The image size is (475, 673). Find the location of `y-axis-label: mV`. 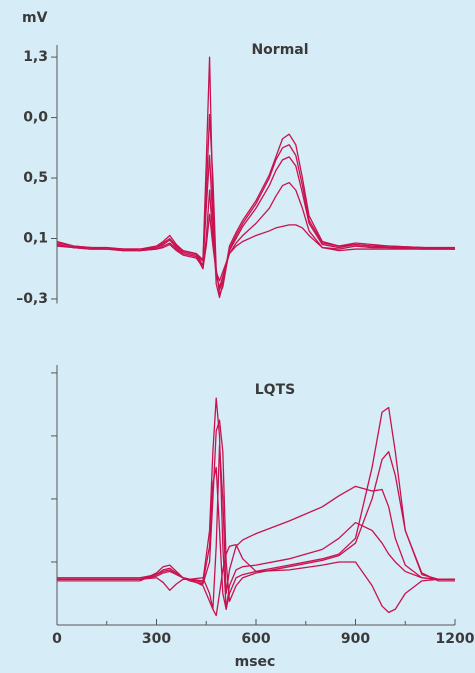

y-axis-label: mV is located at coordinates (35, 18).